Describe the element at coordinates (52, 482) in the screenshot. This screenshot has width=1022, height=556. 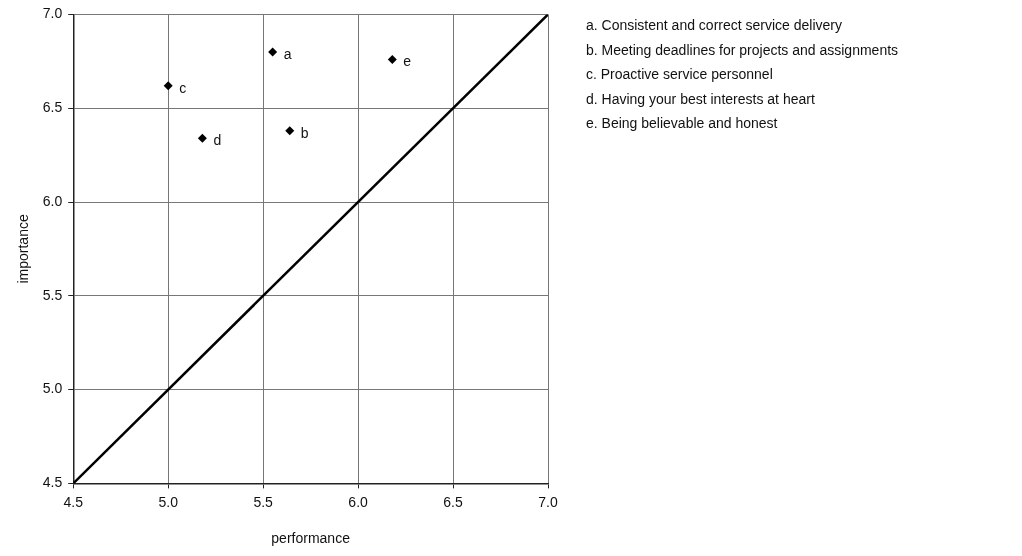
I see `y-tick-label: 4.5` at that location.